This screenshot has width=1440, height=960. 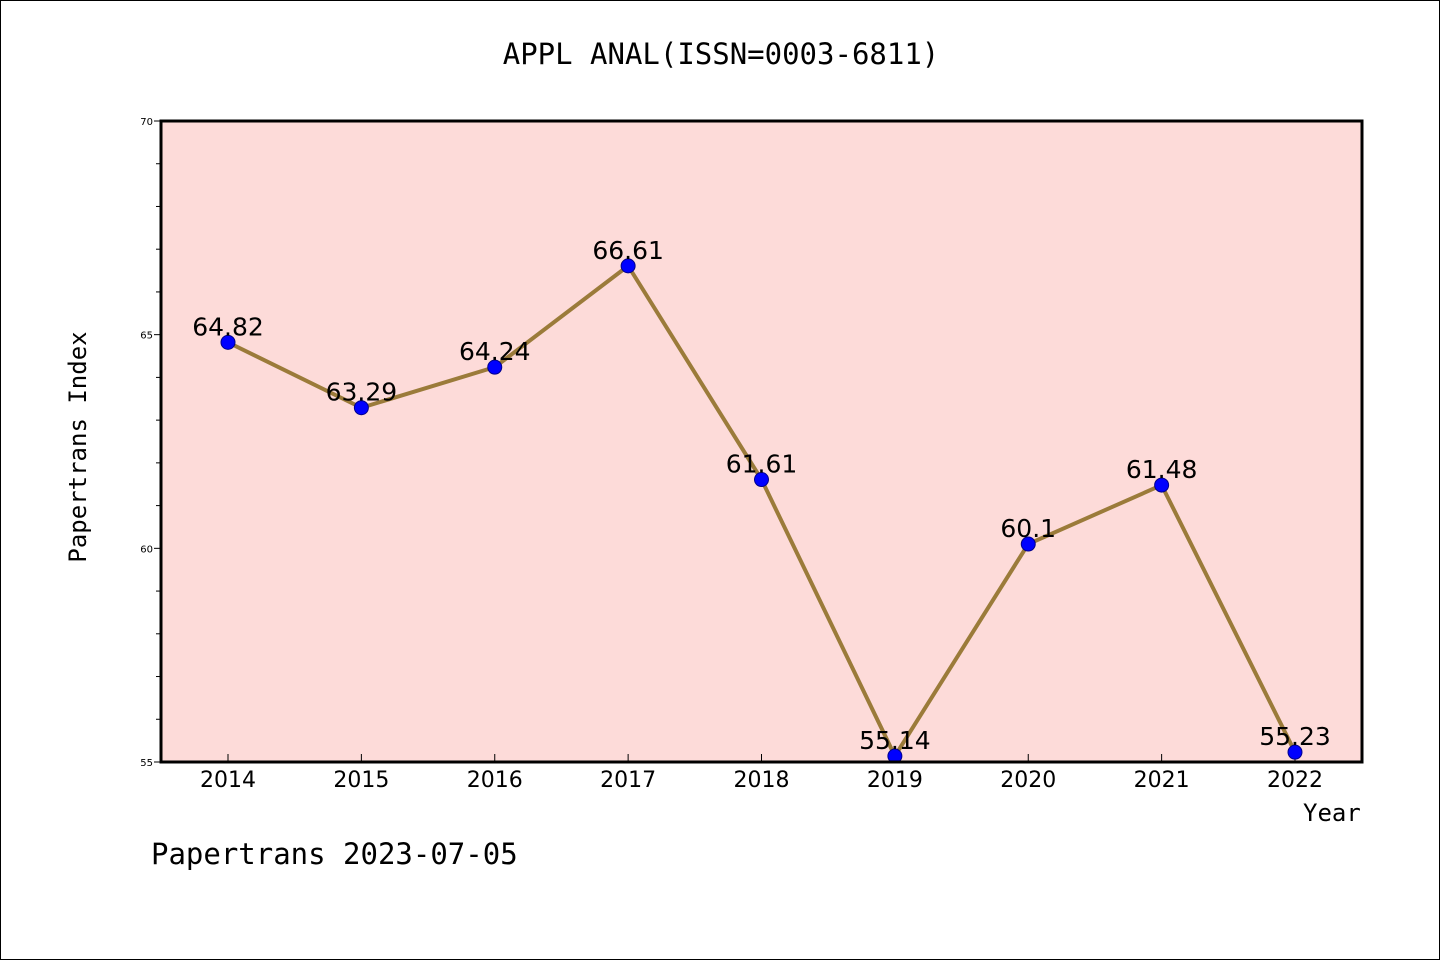 I want to click on x-tick-label: 2020, so click(x=1028, y=780).